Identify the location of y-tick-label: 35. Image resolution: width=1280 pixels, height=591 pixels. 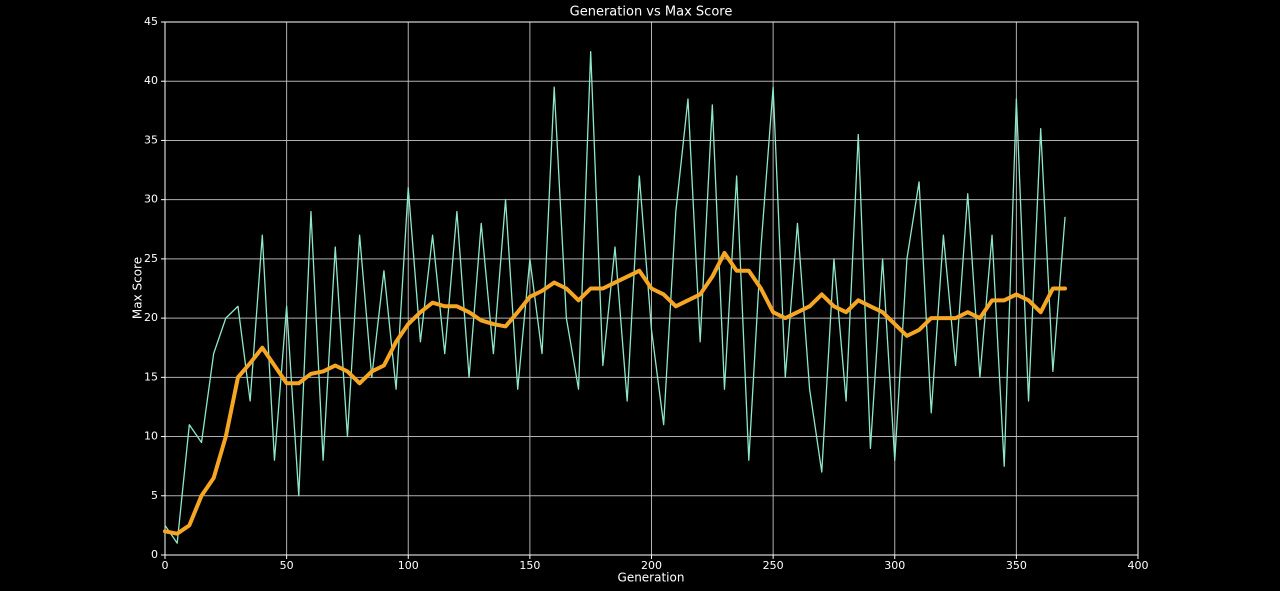
(151, 139).